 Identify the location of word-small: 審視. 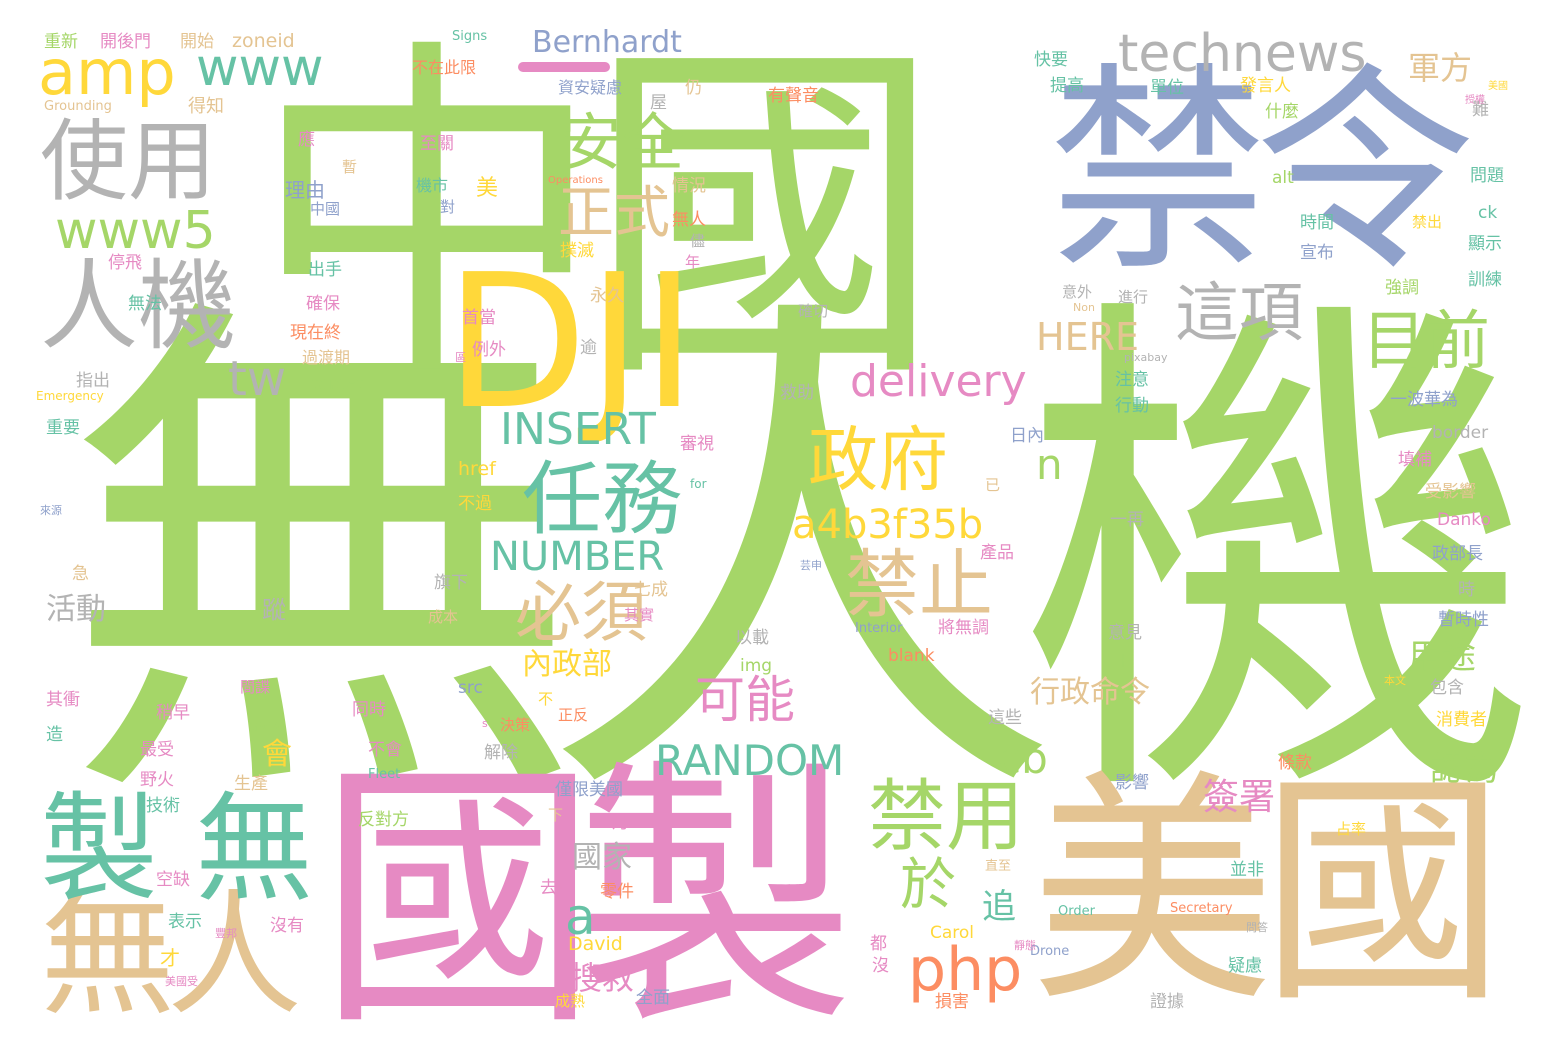
(697, 444).